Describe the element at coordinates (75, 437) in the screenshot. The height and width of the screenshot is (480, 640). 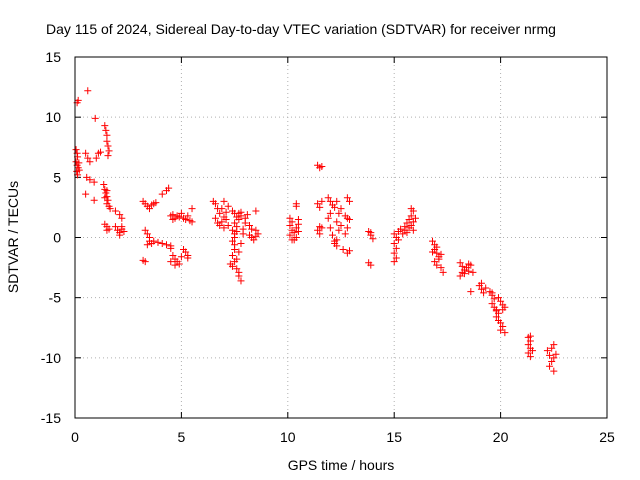
I see `x-tick-label: 0` at that location.